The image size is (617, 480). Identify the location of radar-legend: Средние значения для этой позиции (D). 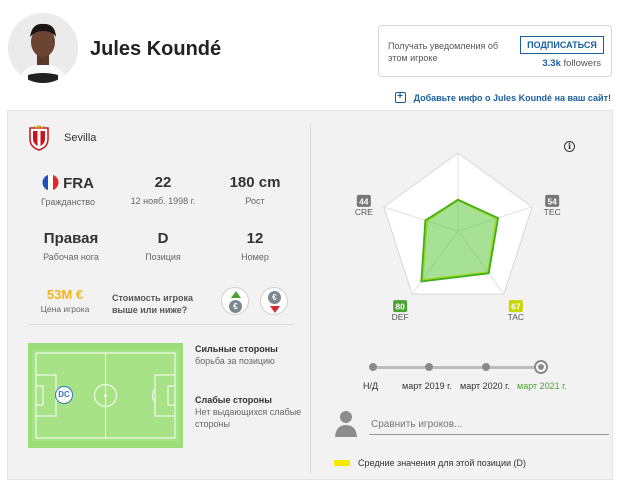
(430, 463).